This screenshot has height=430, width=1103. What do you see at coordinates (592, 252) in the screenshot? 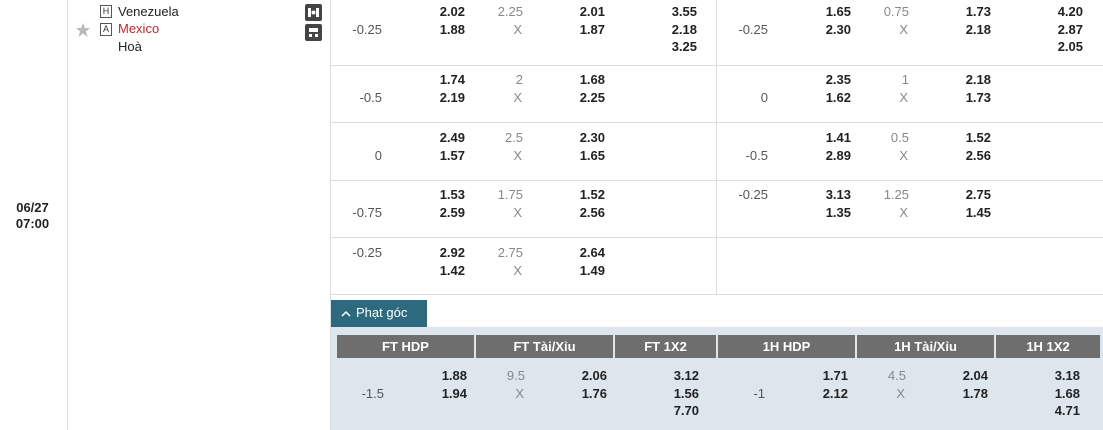
I see `odds-over: 2.64` at bounding box center [592, 252].